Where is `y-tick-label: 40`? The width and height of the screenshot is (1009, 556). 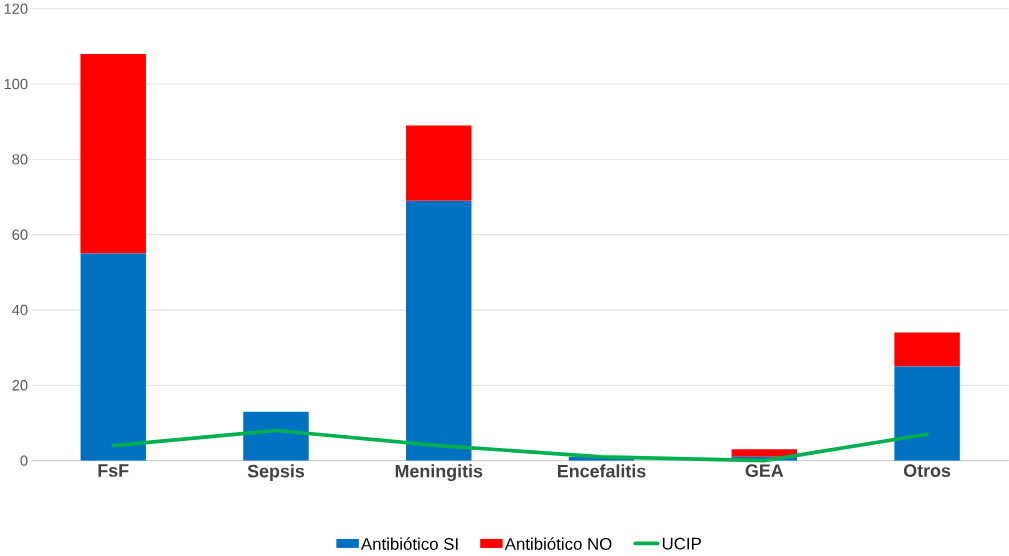
y-tick-label: 40 is located at coordinates (20, 310).